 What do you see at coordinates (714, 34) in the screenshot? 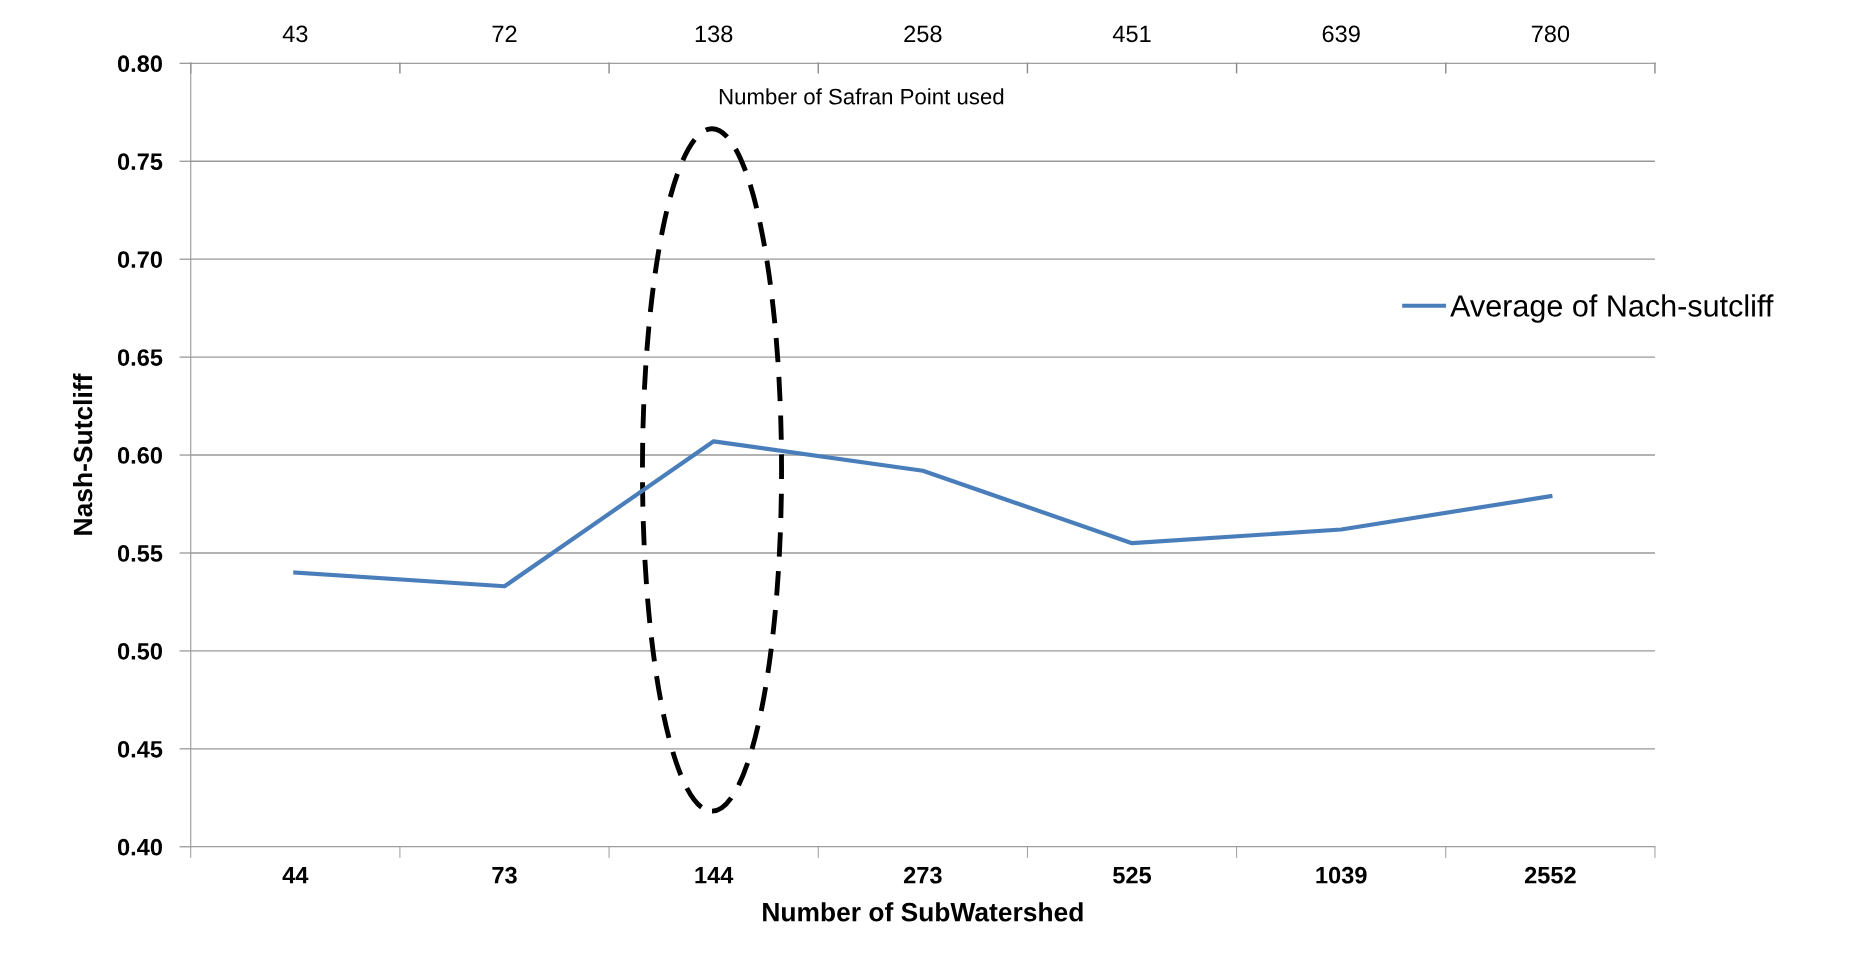
I see `text: 138` at bounding box center [714, 34].